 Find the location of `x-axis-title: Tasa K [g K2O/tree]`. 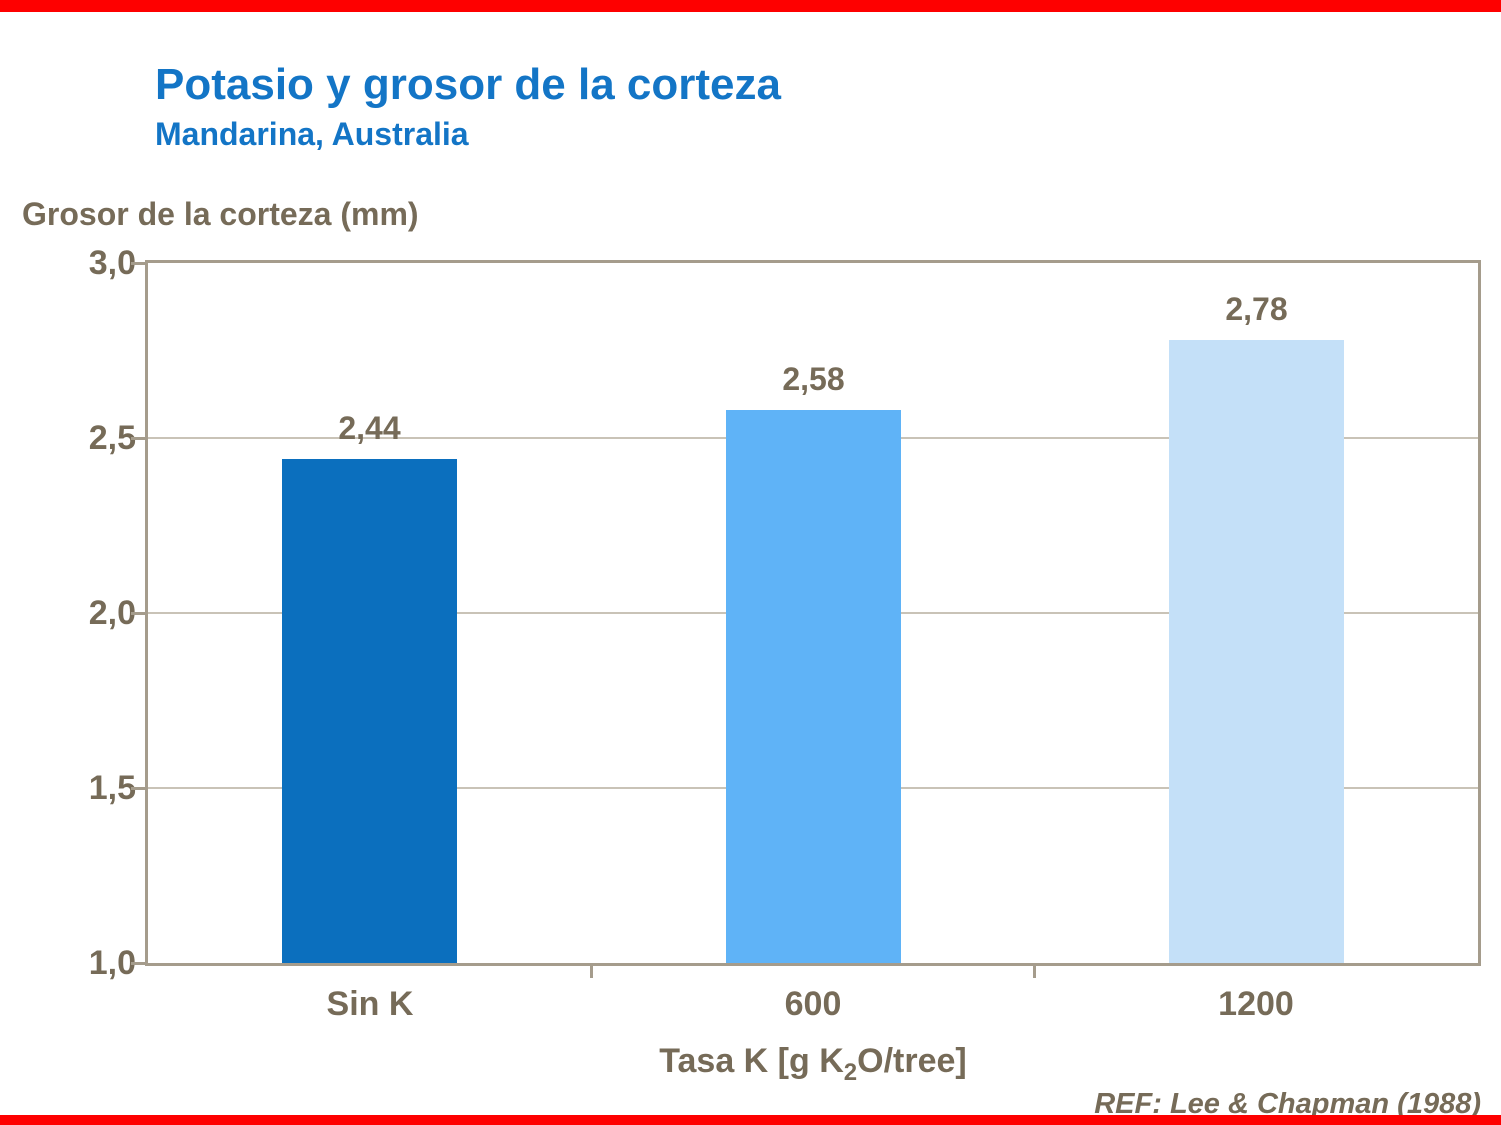

x-axis-title: Tasa K [g K2O/tree] is located at coordinates (813, 1064).